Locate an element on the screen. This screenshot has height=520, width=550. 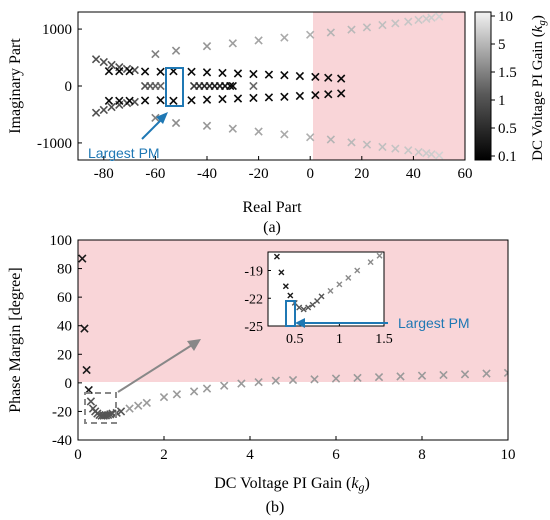
x-tick-label: 20 is located at coordinates (361, 174).